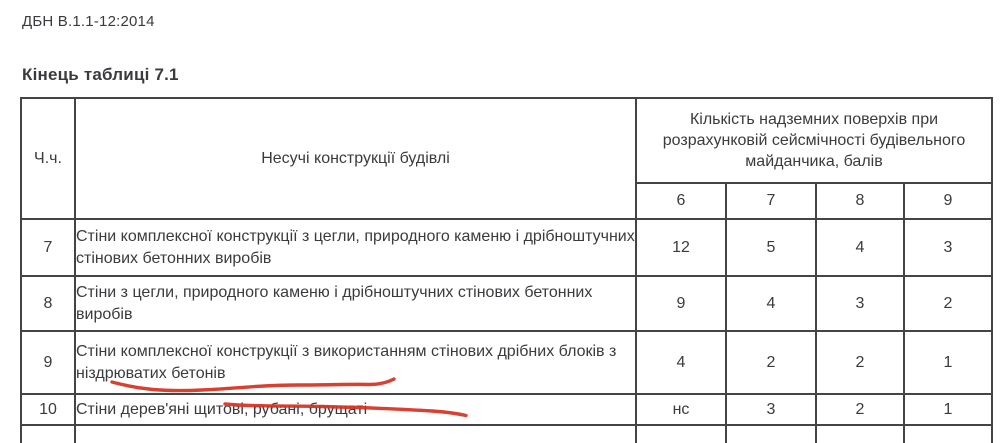  What do you see at coordinates (507, 201) in the screenshot?
I see `table-header-row-2: 6 7 8 9` at bounding box center [507, 201].